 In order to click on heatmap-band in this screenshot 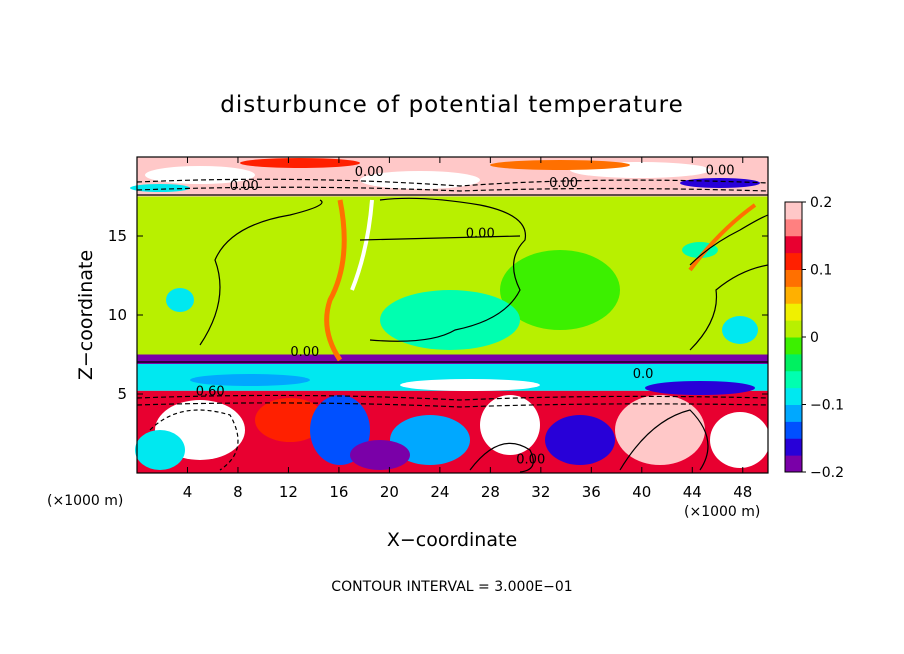, I will do `click(452, 359)`.